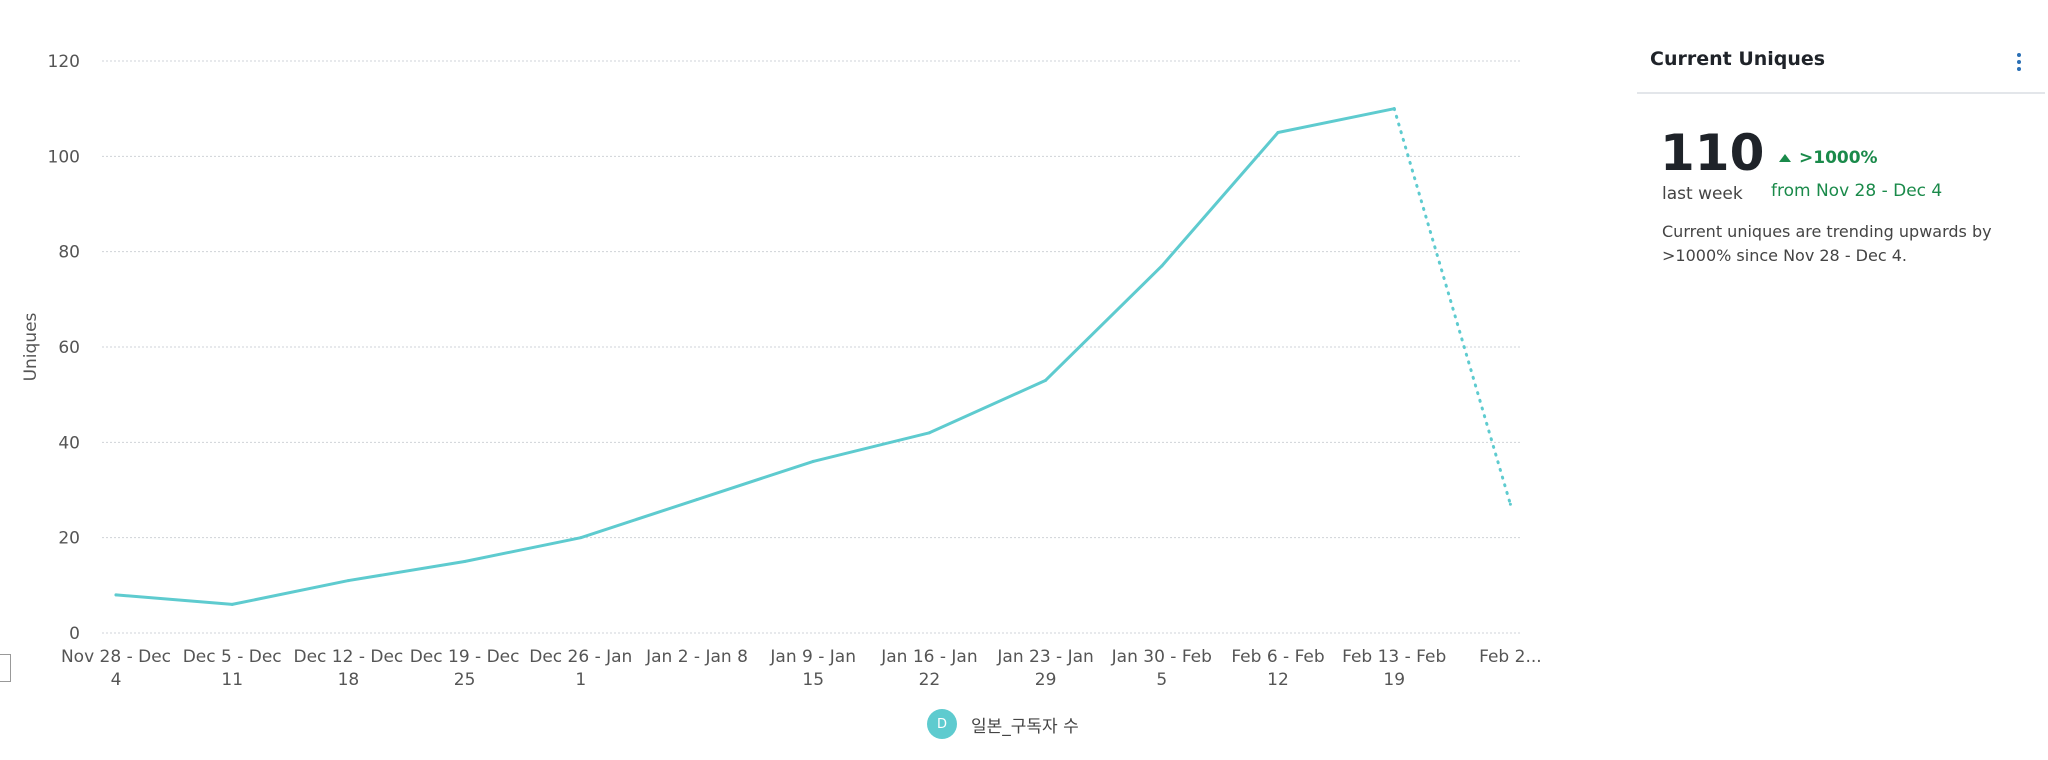  I want to click on chart-legend: D 일본_구독자 수, so click(1003, 724).